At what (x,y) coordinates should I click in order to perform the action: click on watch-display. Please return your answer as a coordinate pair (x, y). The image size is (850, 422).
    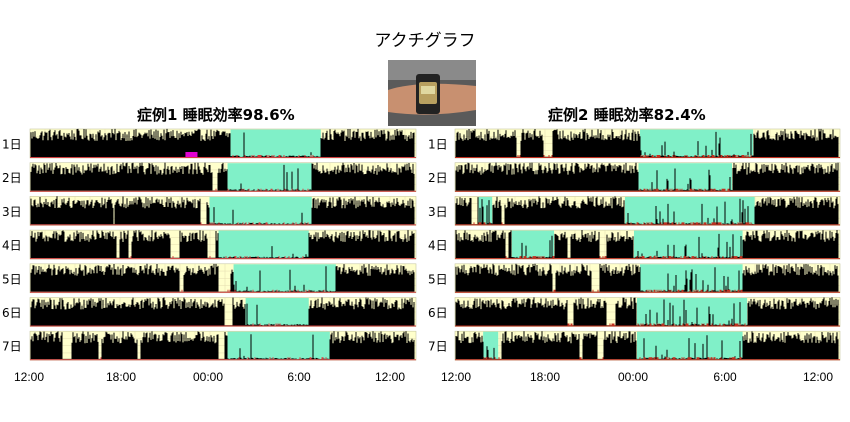
    Looking at the image, I should click on (428, 90).